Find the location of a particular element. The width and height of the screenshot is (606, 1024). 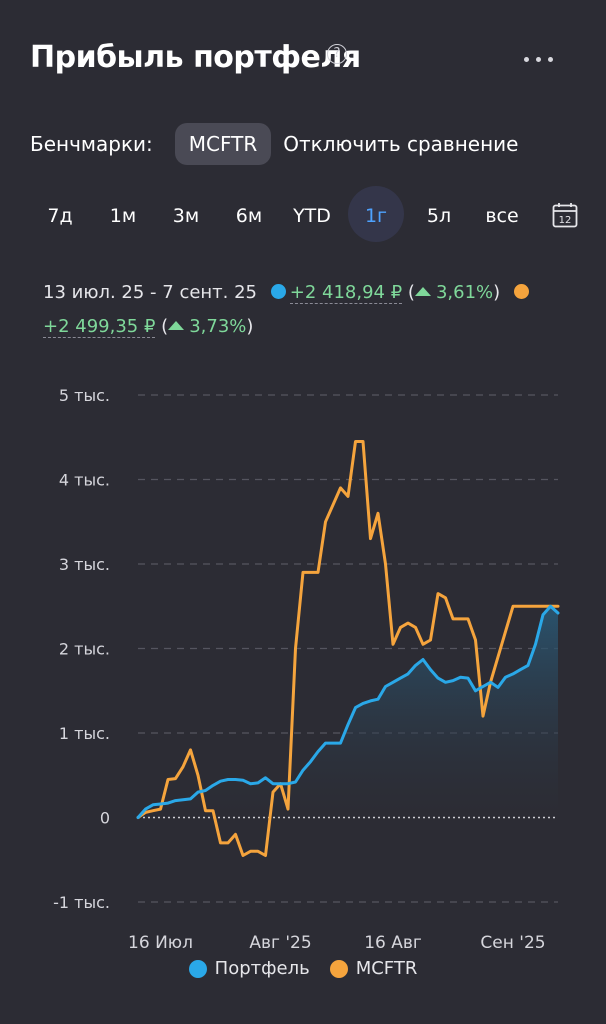

benchmark-pct: 3,73% is located at coordinates (218, 326).